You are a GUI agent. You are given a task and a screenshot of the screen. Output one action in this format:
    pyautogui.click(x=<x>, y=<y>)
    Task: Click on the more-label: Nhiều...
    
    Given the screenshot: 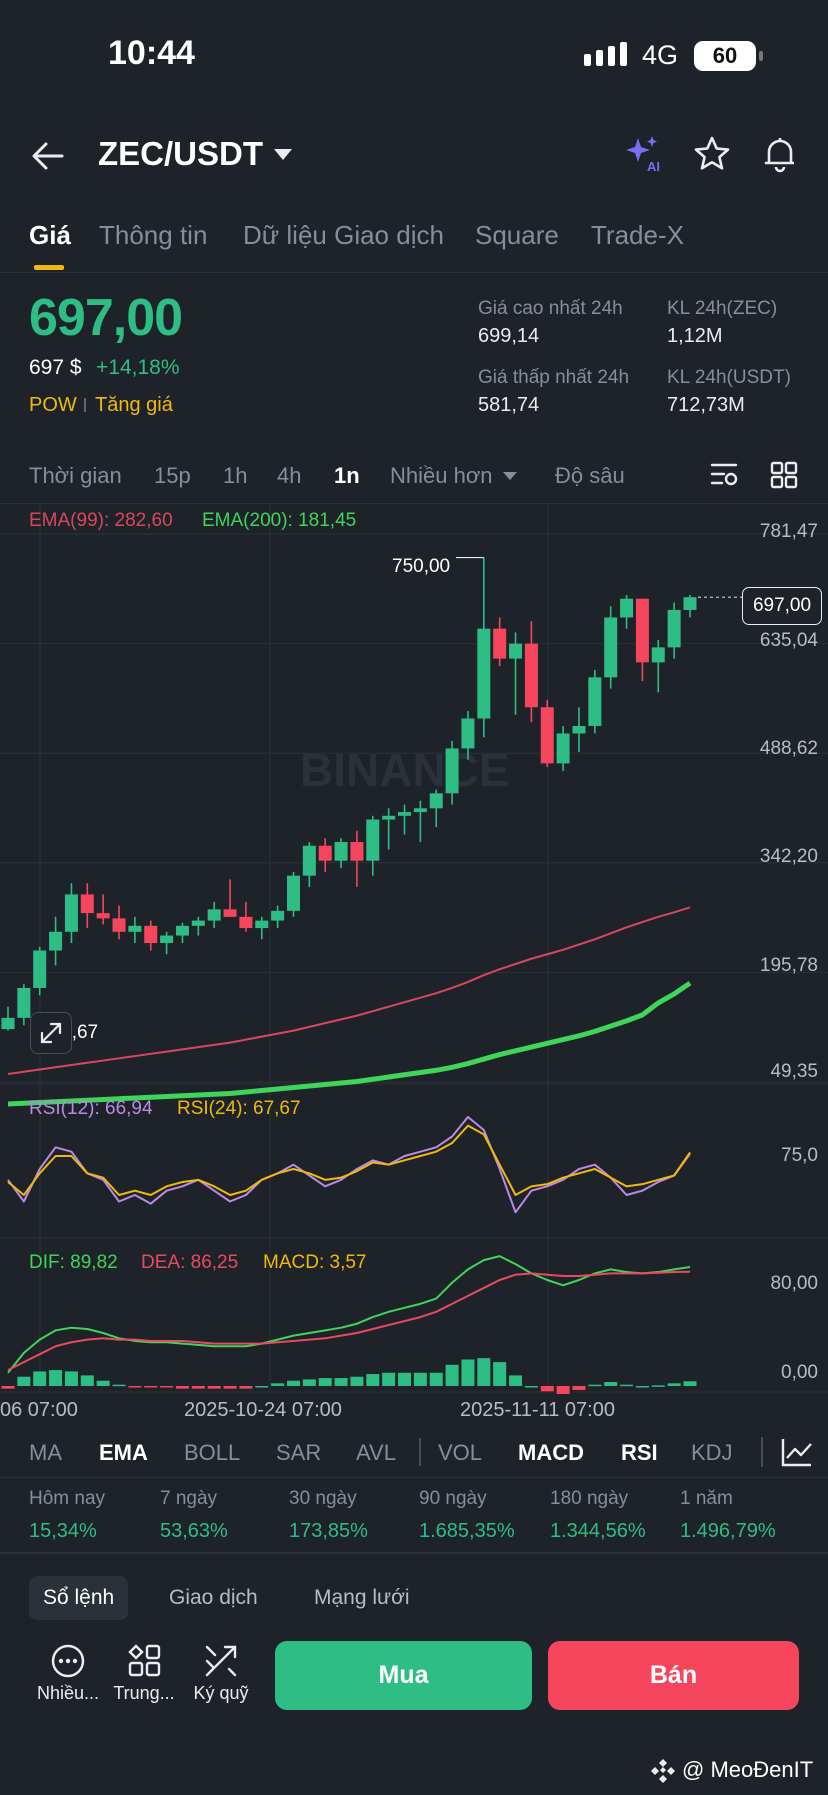 What is the action you would take?
    pyautogui.click(x=68, y=1693)
    